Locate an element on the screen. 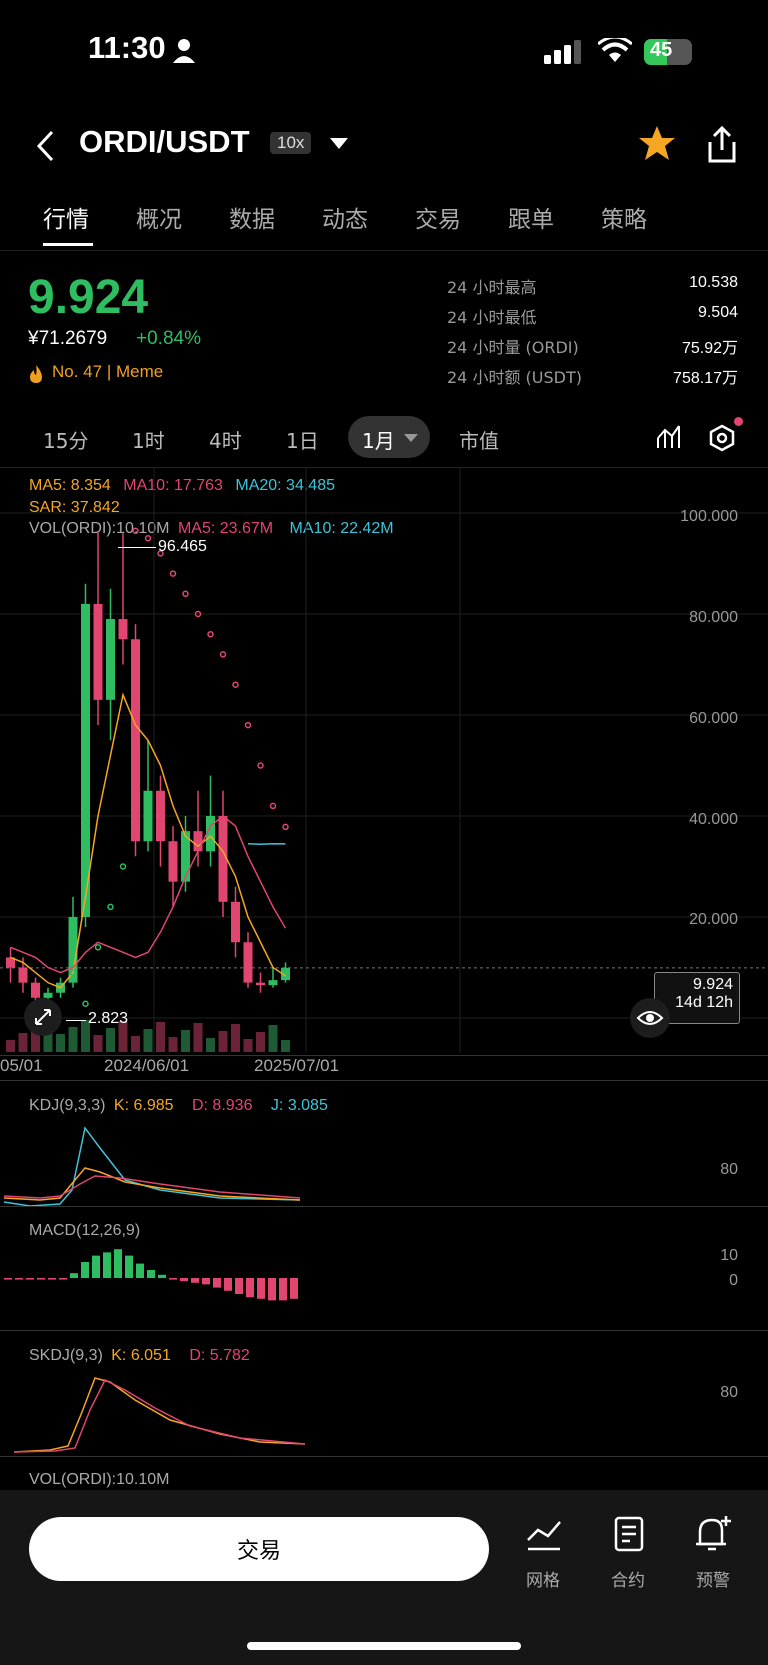  trade-button: 交易 is located at coordinates (259, 1549).